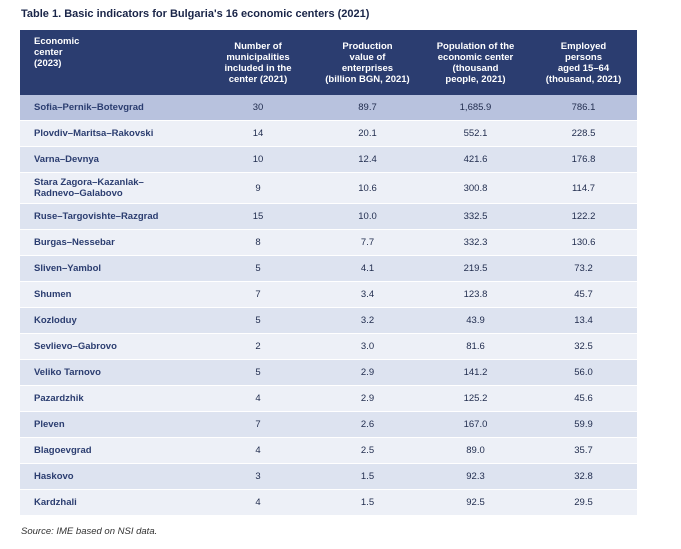 The image size is (681, 549). What do you see at coordinates (475, 242) in the screenshot?
I see `cell-population: 332.3` at bounding box center [475, 242].